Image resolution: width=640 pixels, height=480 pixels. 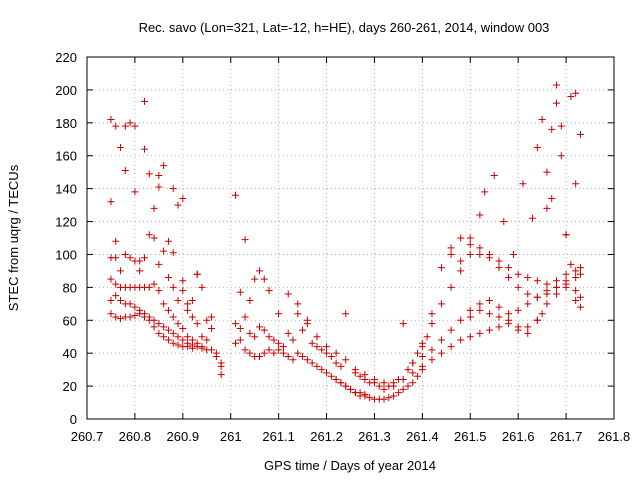 What do you see at coordinates (278, 436) in the screenshot?
I see `x-tick-label: 261.1` at bounding box center [278, 436].